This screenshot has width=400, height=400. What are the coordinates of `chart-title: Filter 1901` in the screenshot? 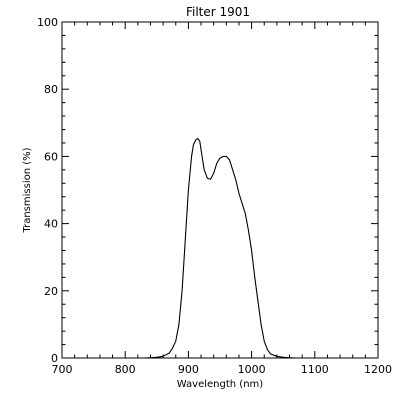 It's located at (218, 12).